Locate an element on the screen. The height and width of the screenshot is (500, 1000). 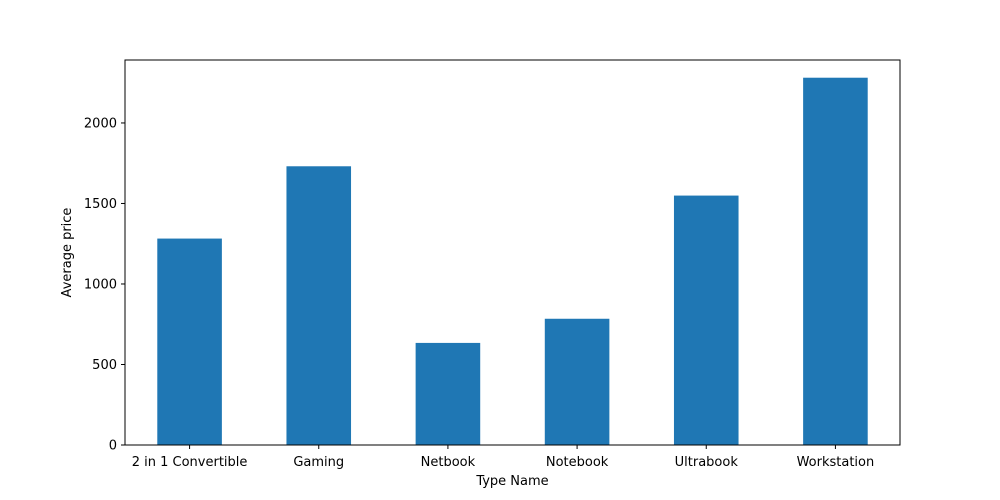
y-axis-label: Average price is located at coordinates (67, 253).